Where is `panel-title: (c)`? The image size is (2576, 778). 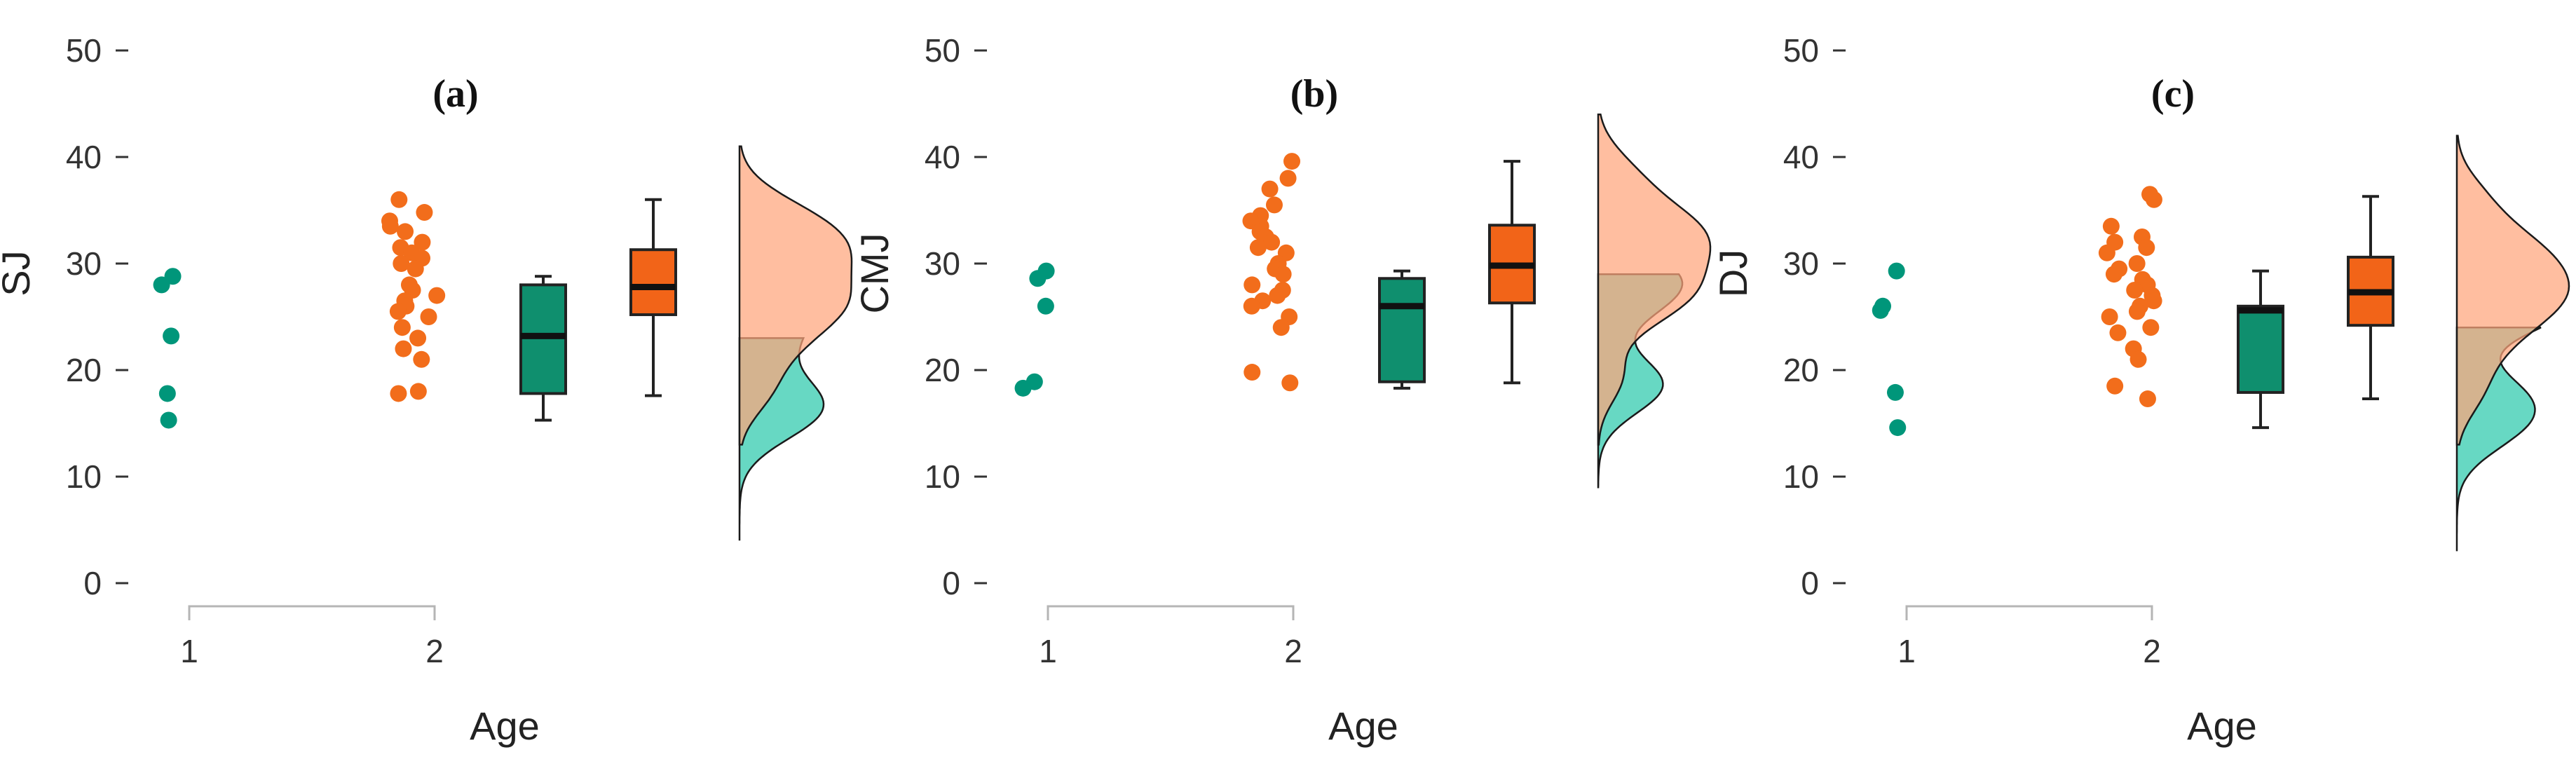 panel-title: (c) is located at coordinates (2173, 94).